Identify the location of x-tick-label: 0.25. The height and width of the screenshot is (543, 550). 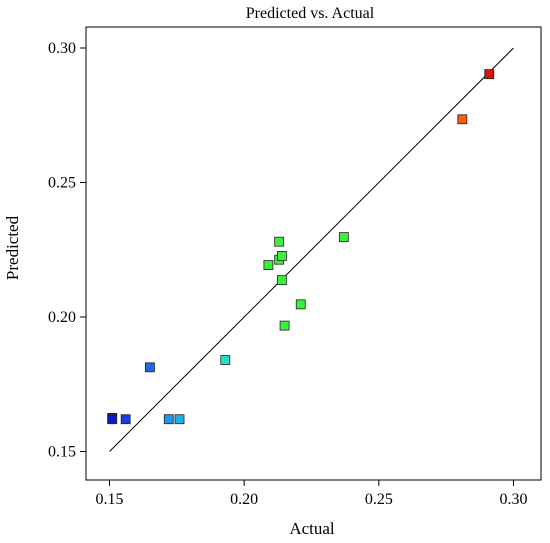
(379, 499).